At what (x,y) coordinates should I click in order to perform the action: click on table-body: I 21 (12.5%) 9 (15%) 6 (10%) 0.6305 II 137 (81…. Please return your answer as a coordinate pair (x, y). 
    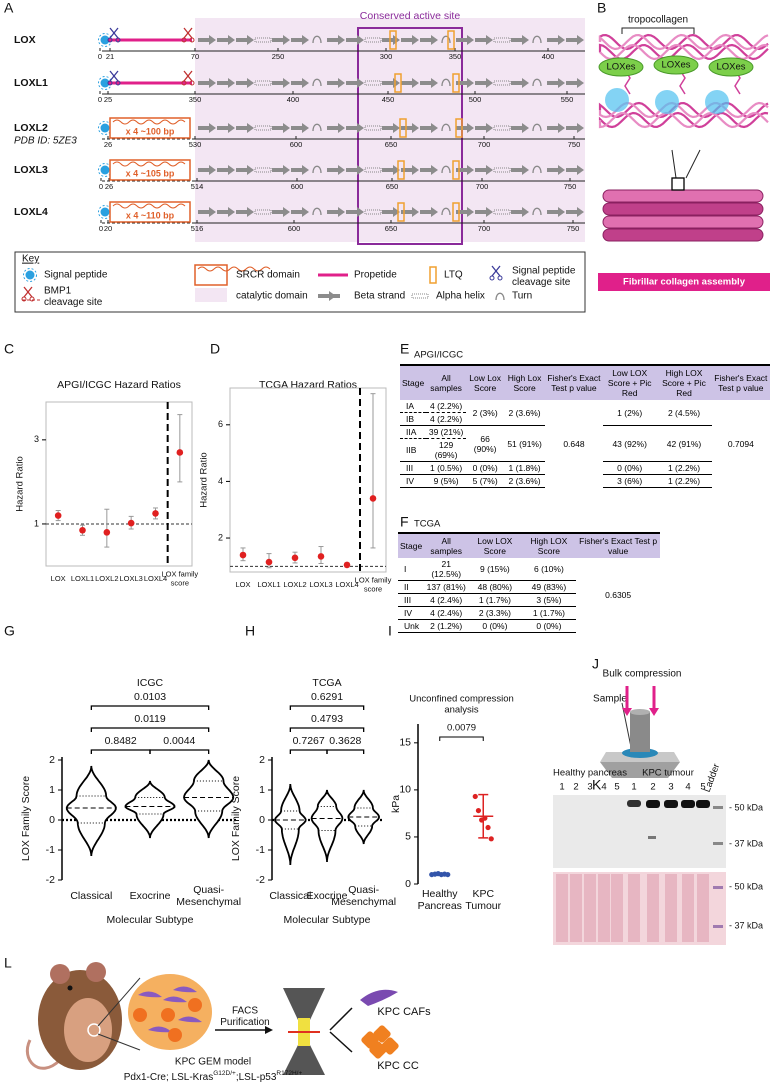
    Looking at the image, I should click on (529, 595).